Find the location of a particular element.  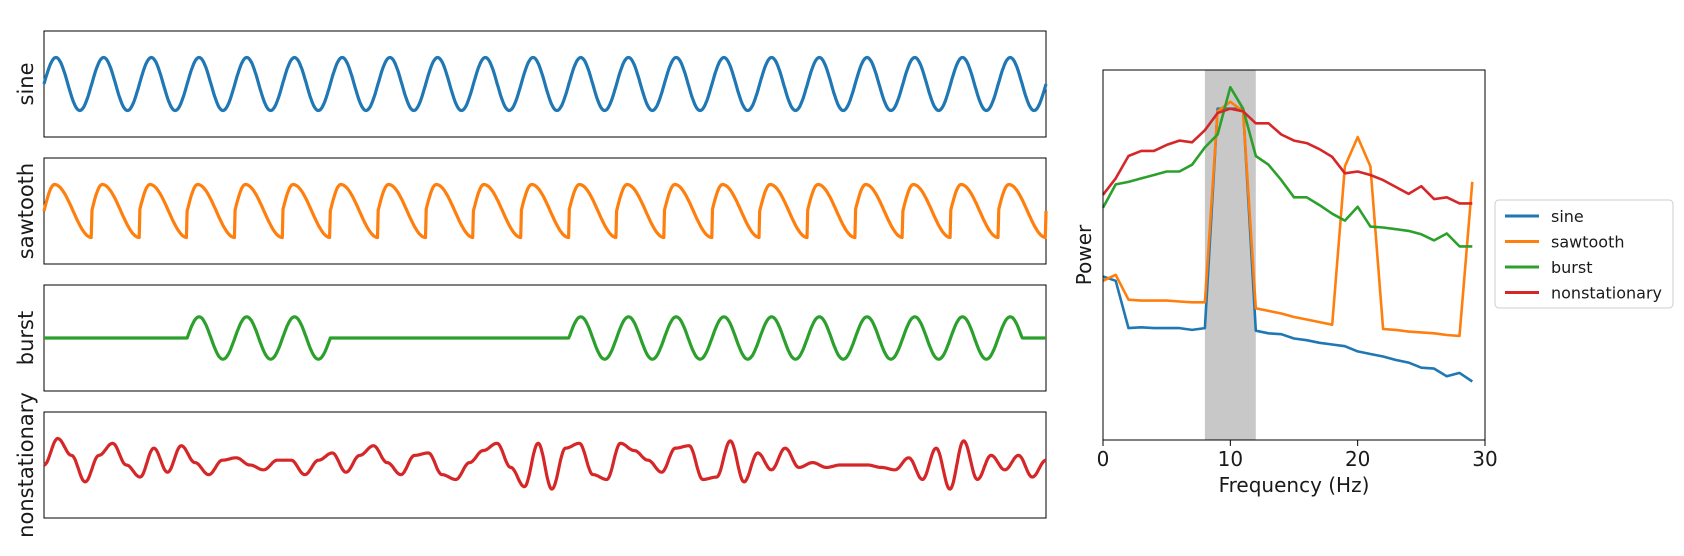

legend-label: nonstationary is located at coordinates (1606, 293).